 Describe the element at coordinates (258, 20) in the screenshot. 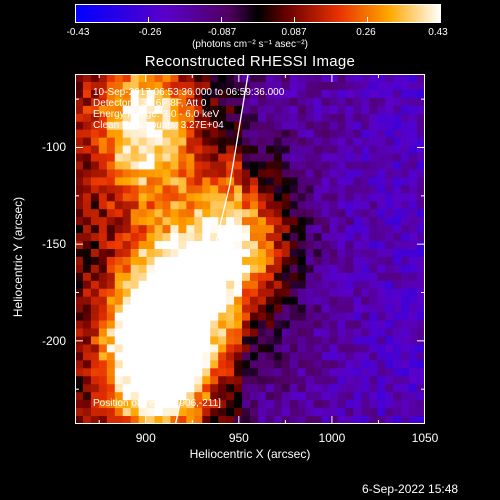

I see `colorbar-tick-marks` at that location.